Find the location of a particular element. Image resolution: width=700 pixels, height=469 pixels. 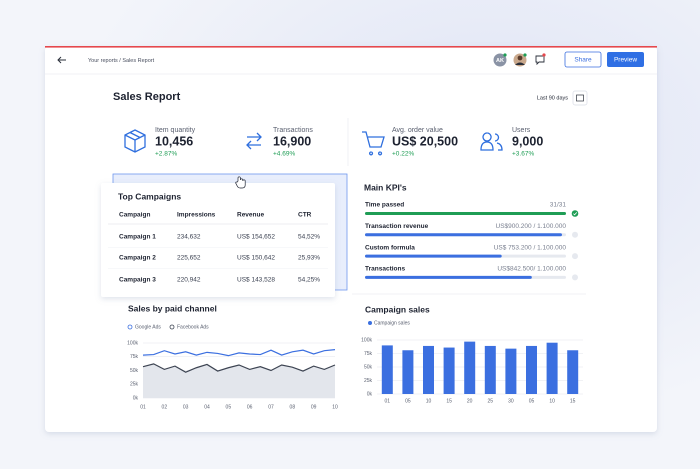

table-cell: US$ 154,652 is located at coordinates (256, 237).